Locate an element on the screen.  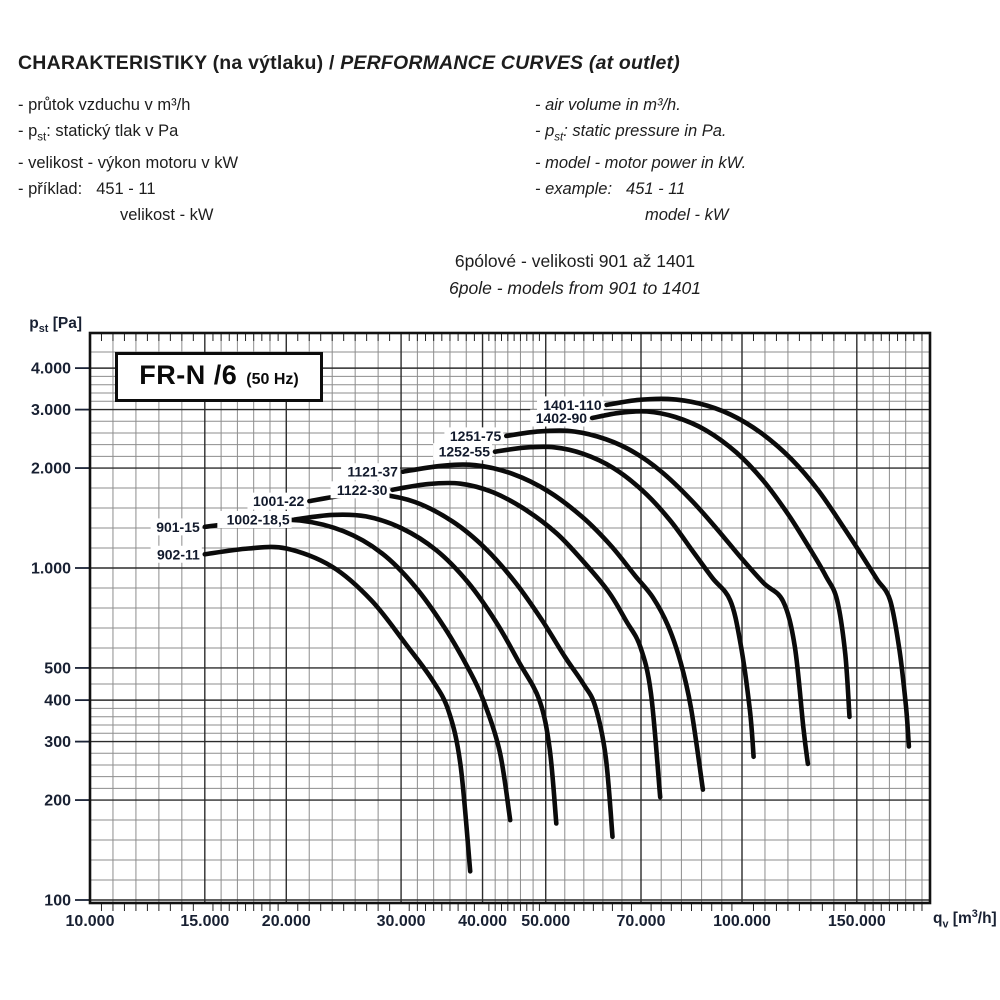
x-tick-40000: 40.000 is located at coordinates (482, 921).